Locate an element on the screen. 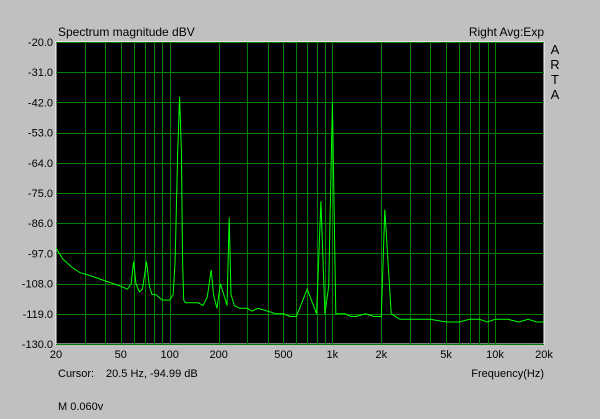  y-tick-label: -97.0 is located at coordinates (40, 254).